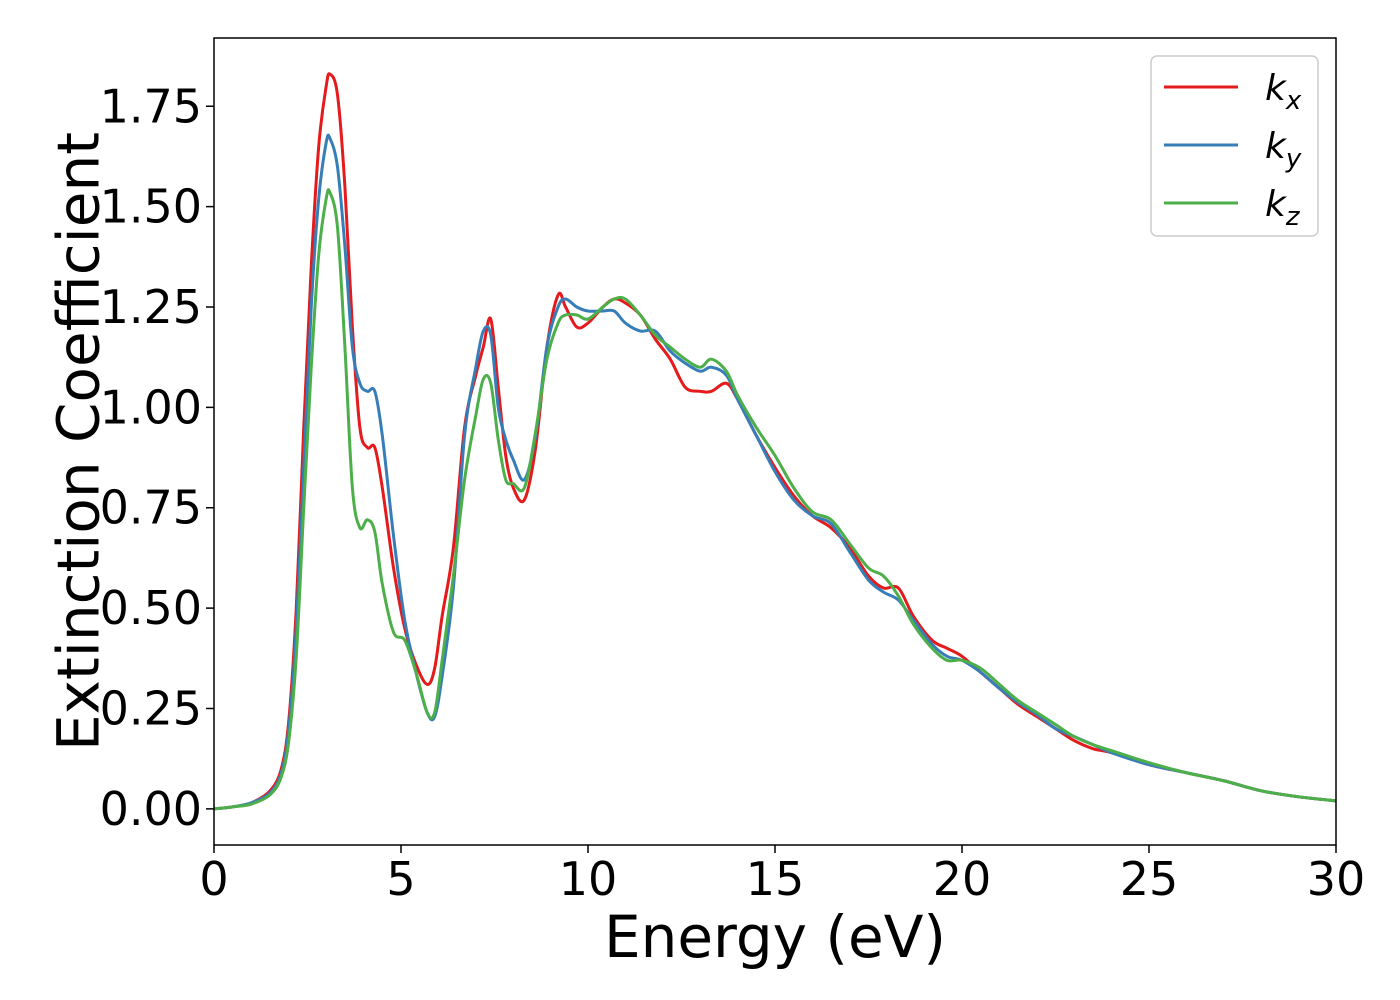 The image size is (1400, 1000). Describe the element at coordinates (1149, 879) in the screenshot. I see `x-tick-label: 25` at that location.